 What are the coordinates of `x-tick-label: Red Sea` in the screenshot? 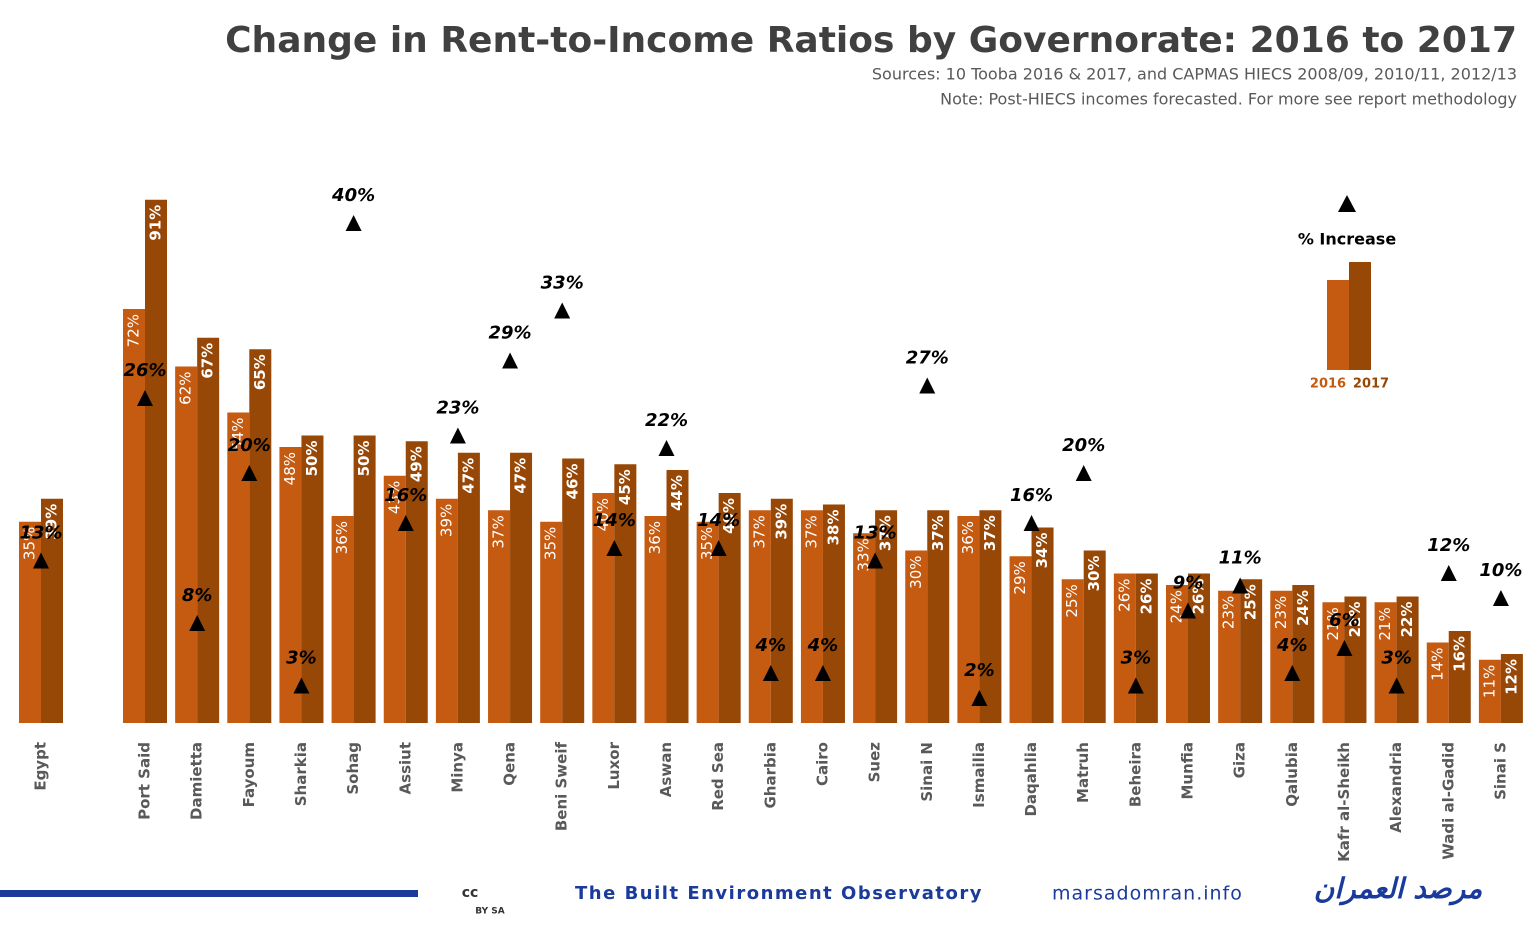 It's located at (718, 776).